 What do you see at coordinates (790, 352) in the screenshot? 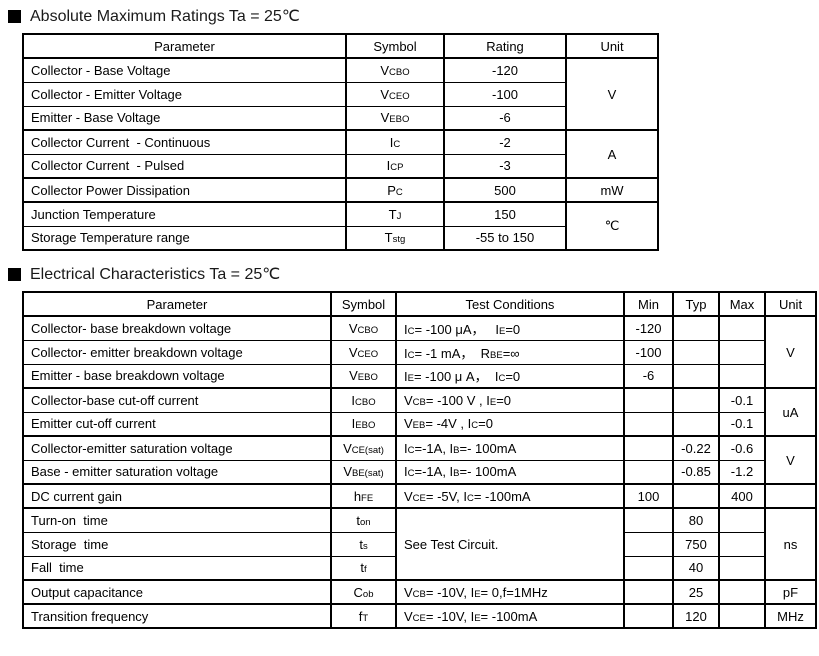
I see `unit-cell: V` at bounding box center [790, 352].